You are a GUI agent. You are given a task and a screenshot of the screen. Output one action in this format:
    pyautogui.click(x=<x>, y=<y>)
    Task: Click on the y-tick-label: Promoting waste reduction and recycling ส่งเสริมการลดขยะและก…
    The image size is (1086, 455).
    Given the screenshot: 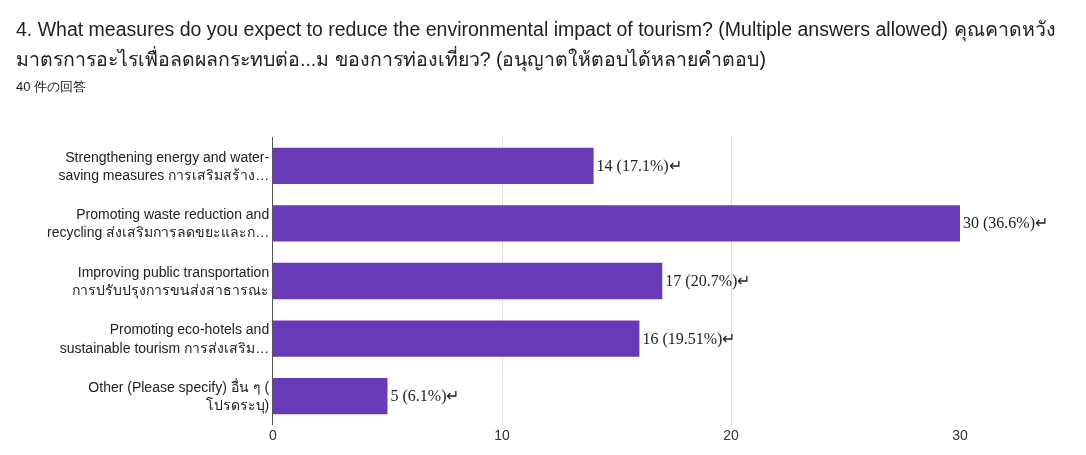 What is the action you would take?
    pyautogui.click(x=158, y=223)
    